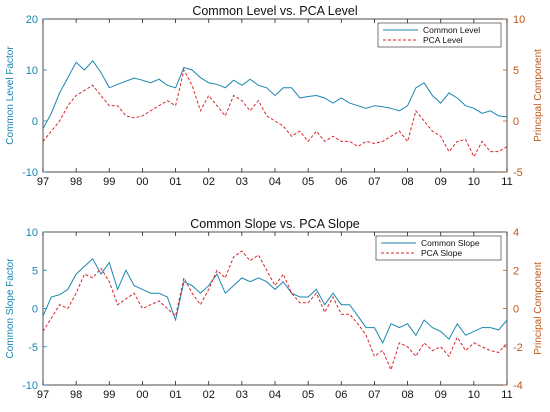  I want to click on y-right-tick-label: 10, so click(519, 20).